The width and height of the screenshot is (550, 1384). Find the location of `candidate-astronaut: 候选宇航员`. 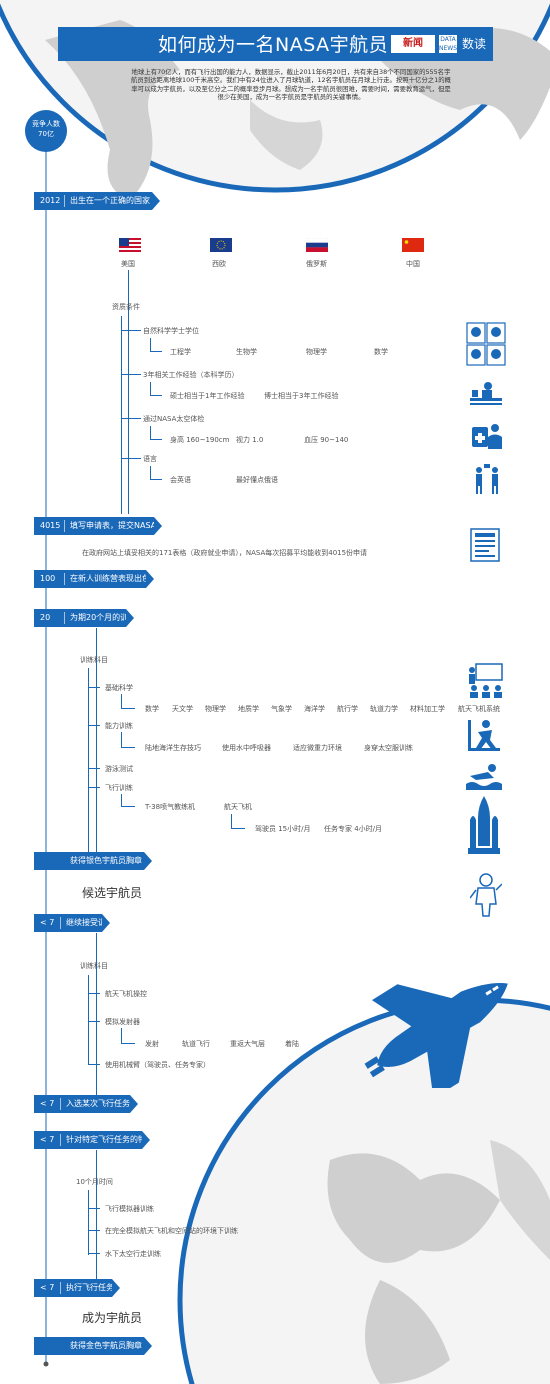

candidate-astronaut: 候选宇航员 is located at coordinates (112, 893).